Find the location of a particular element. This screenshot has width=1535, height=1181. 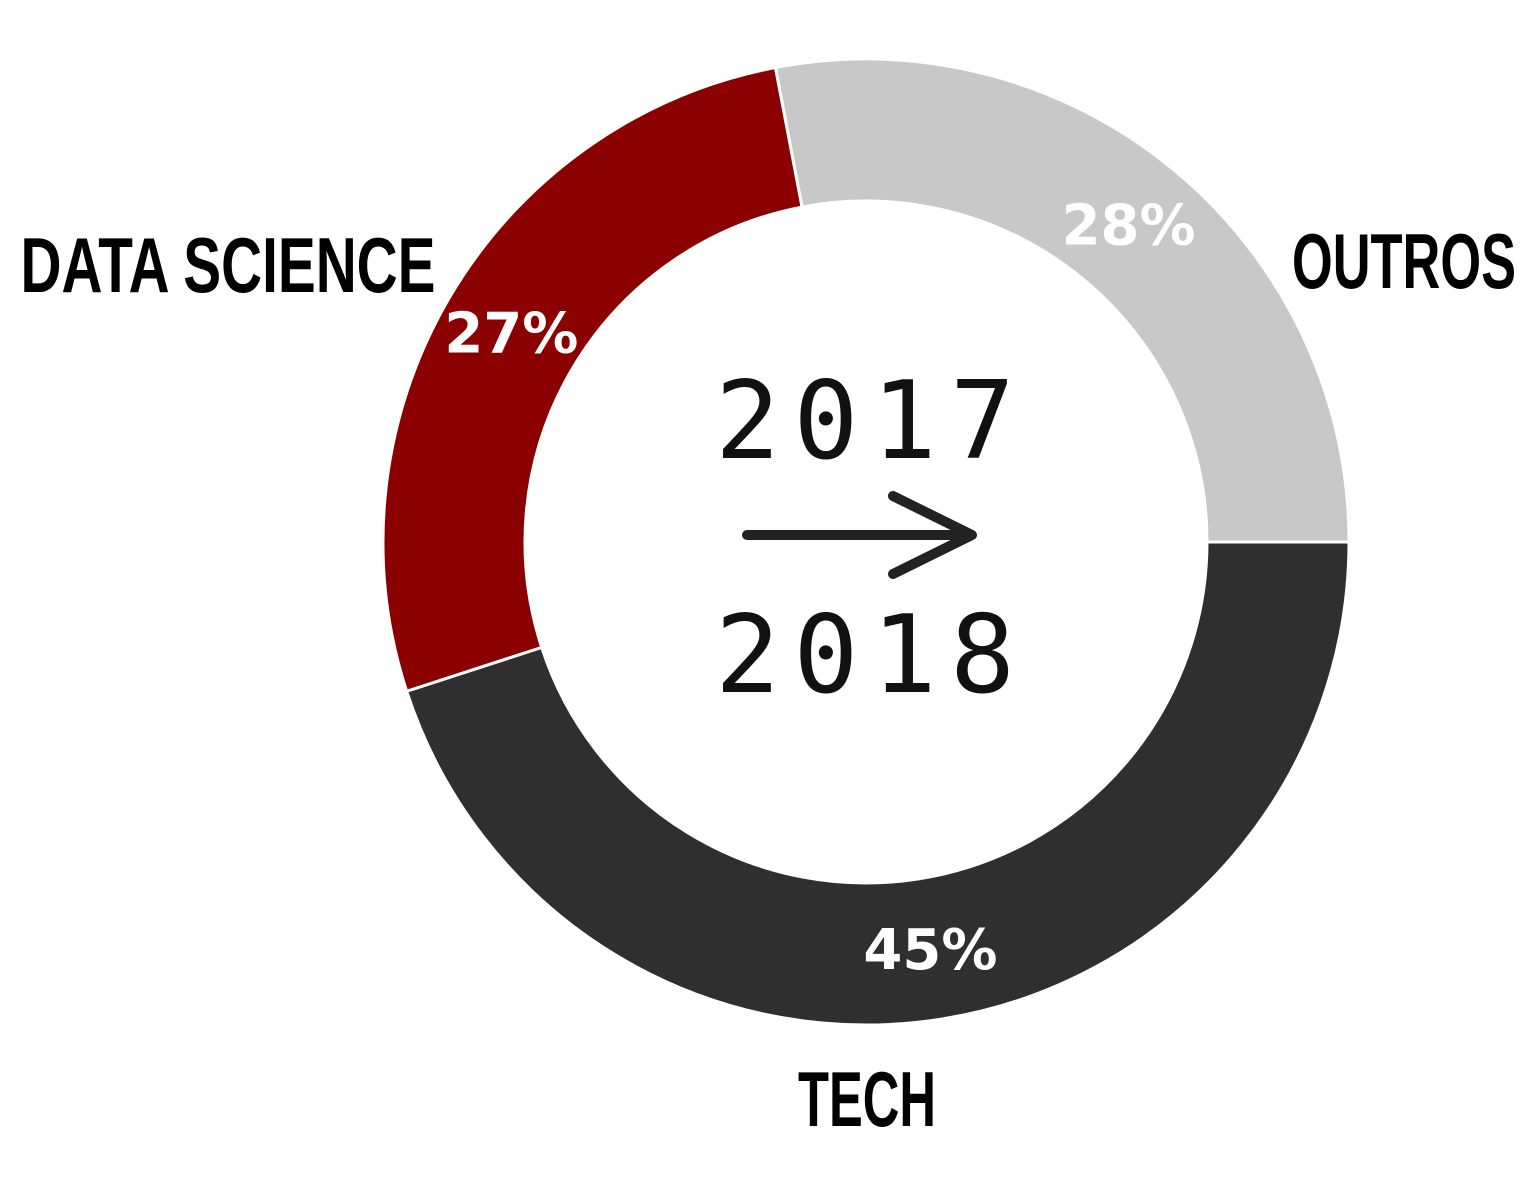

category-label-outros: OUTROS is located at coordinates (1404, 261).